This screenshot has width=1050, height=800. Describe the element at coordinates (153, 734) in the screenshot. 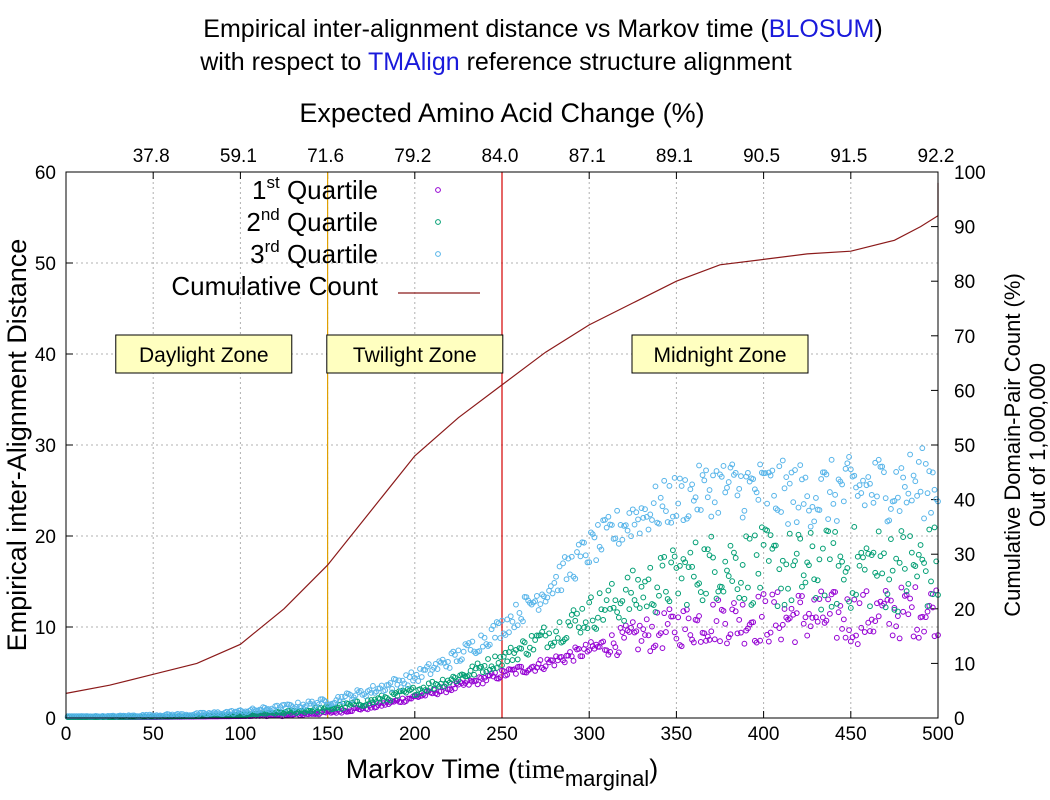

I see `x-tick-label: 50` at that location.